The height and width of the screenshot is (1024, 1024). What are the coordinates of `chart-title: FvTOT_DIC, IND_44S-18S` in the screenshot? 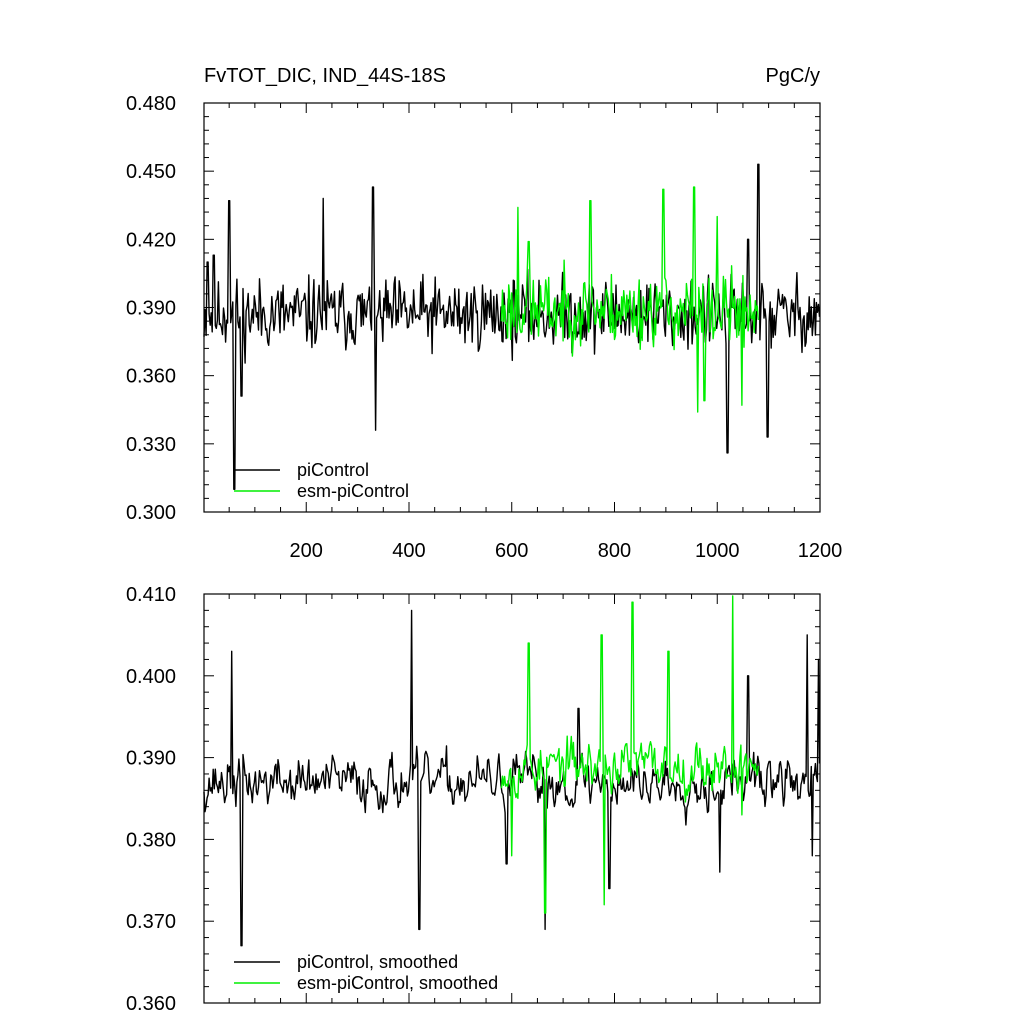 It's located at (325, 76).